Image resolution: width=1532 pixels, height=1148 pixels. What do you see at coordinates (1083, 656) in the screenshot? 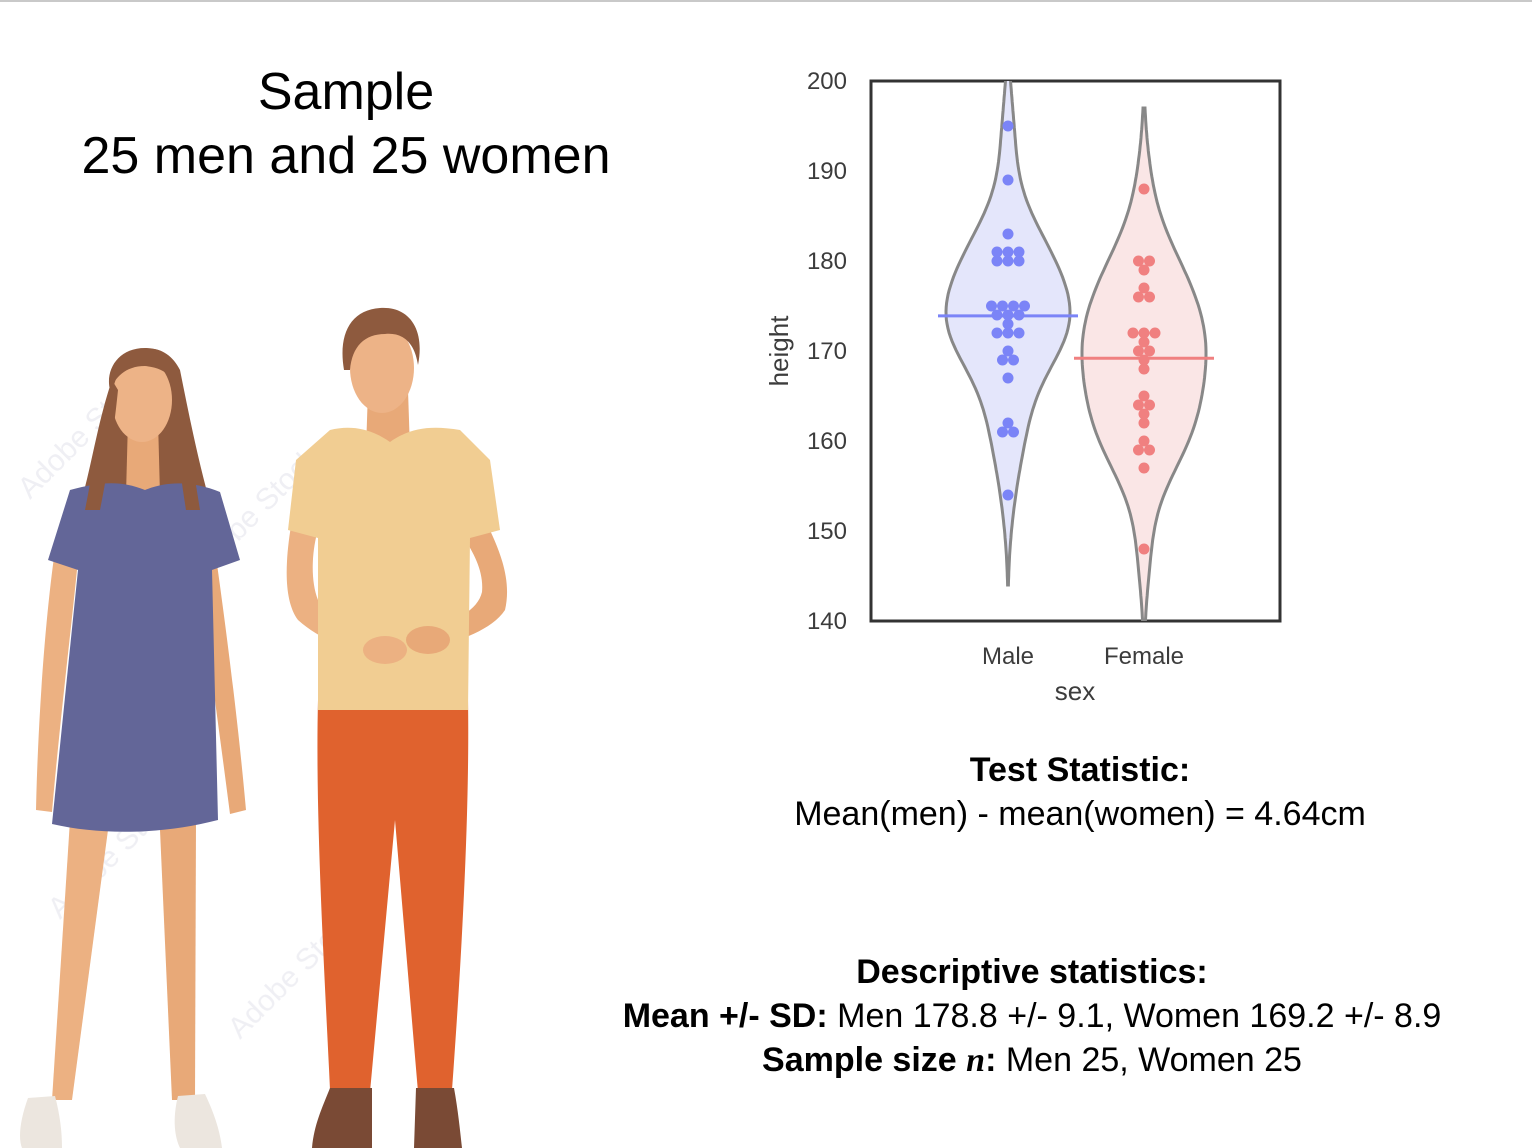
I see `x-tick-labels: Male Female` at bounding box center [1083, 656].